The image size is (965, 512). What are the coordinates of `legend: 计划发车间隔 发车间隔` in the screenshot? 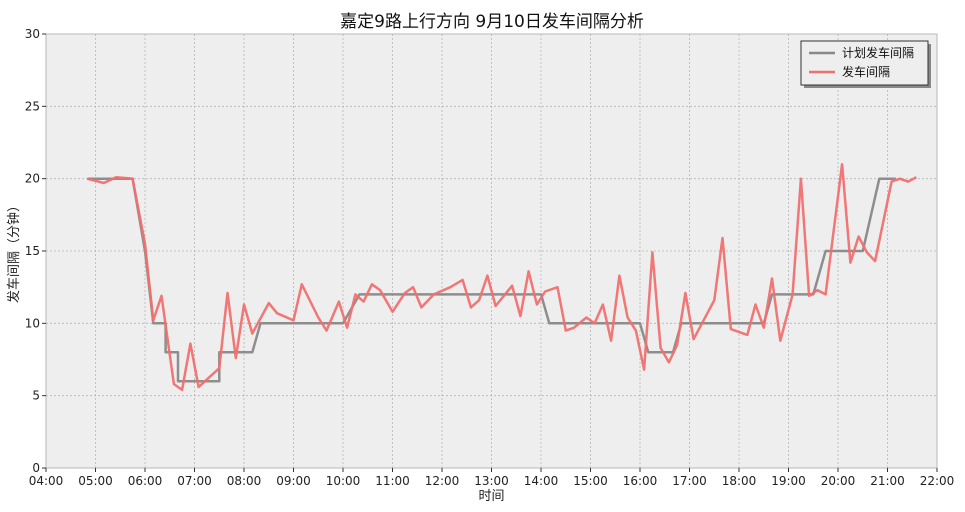 It's located at (865, 64).